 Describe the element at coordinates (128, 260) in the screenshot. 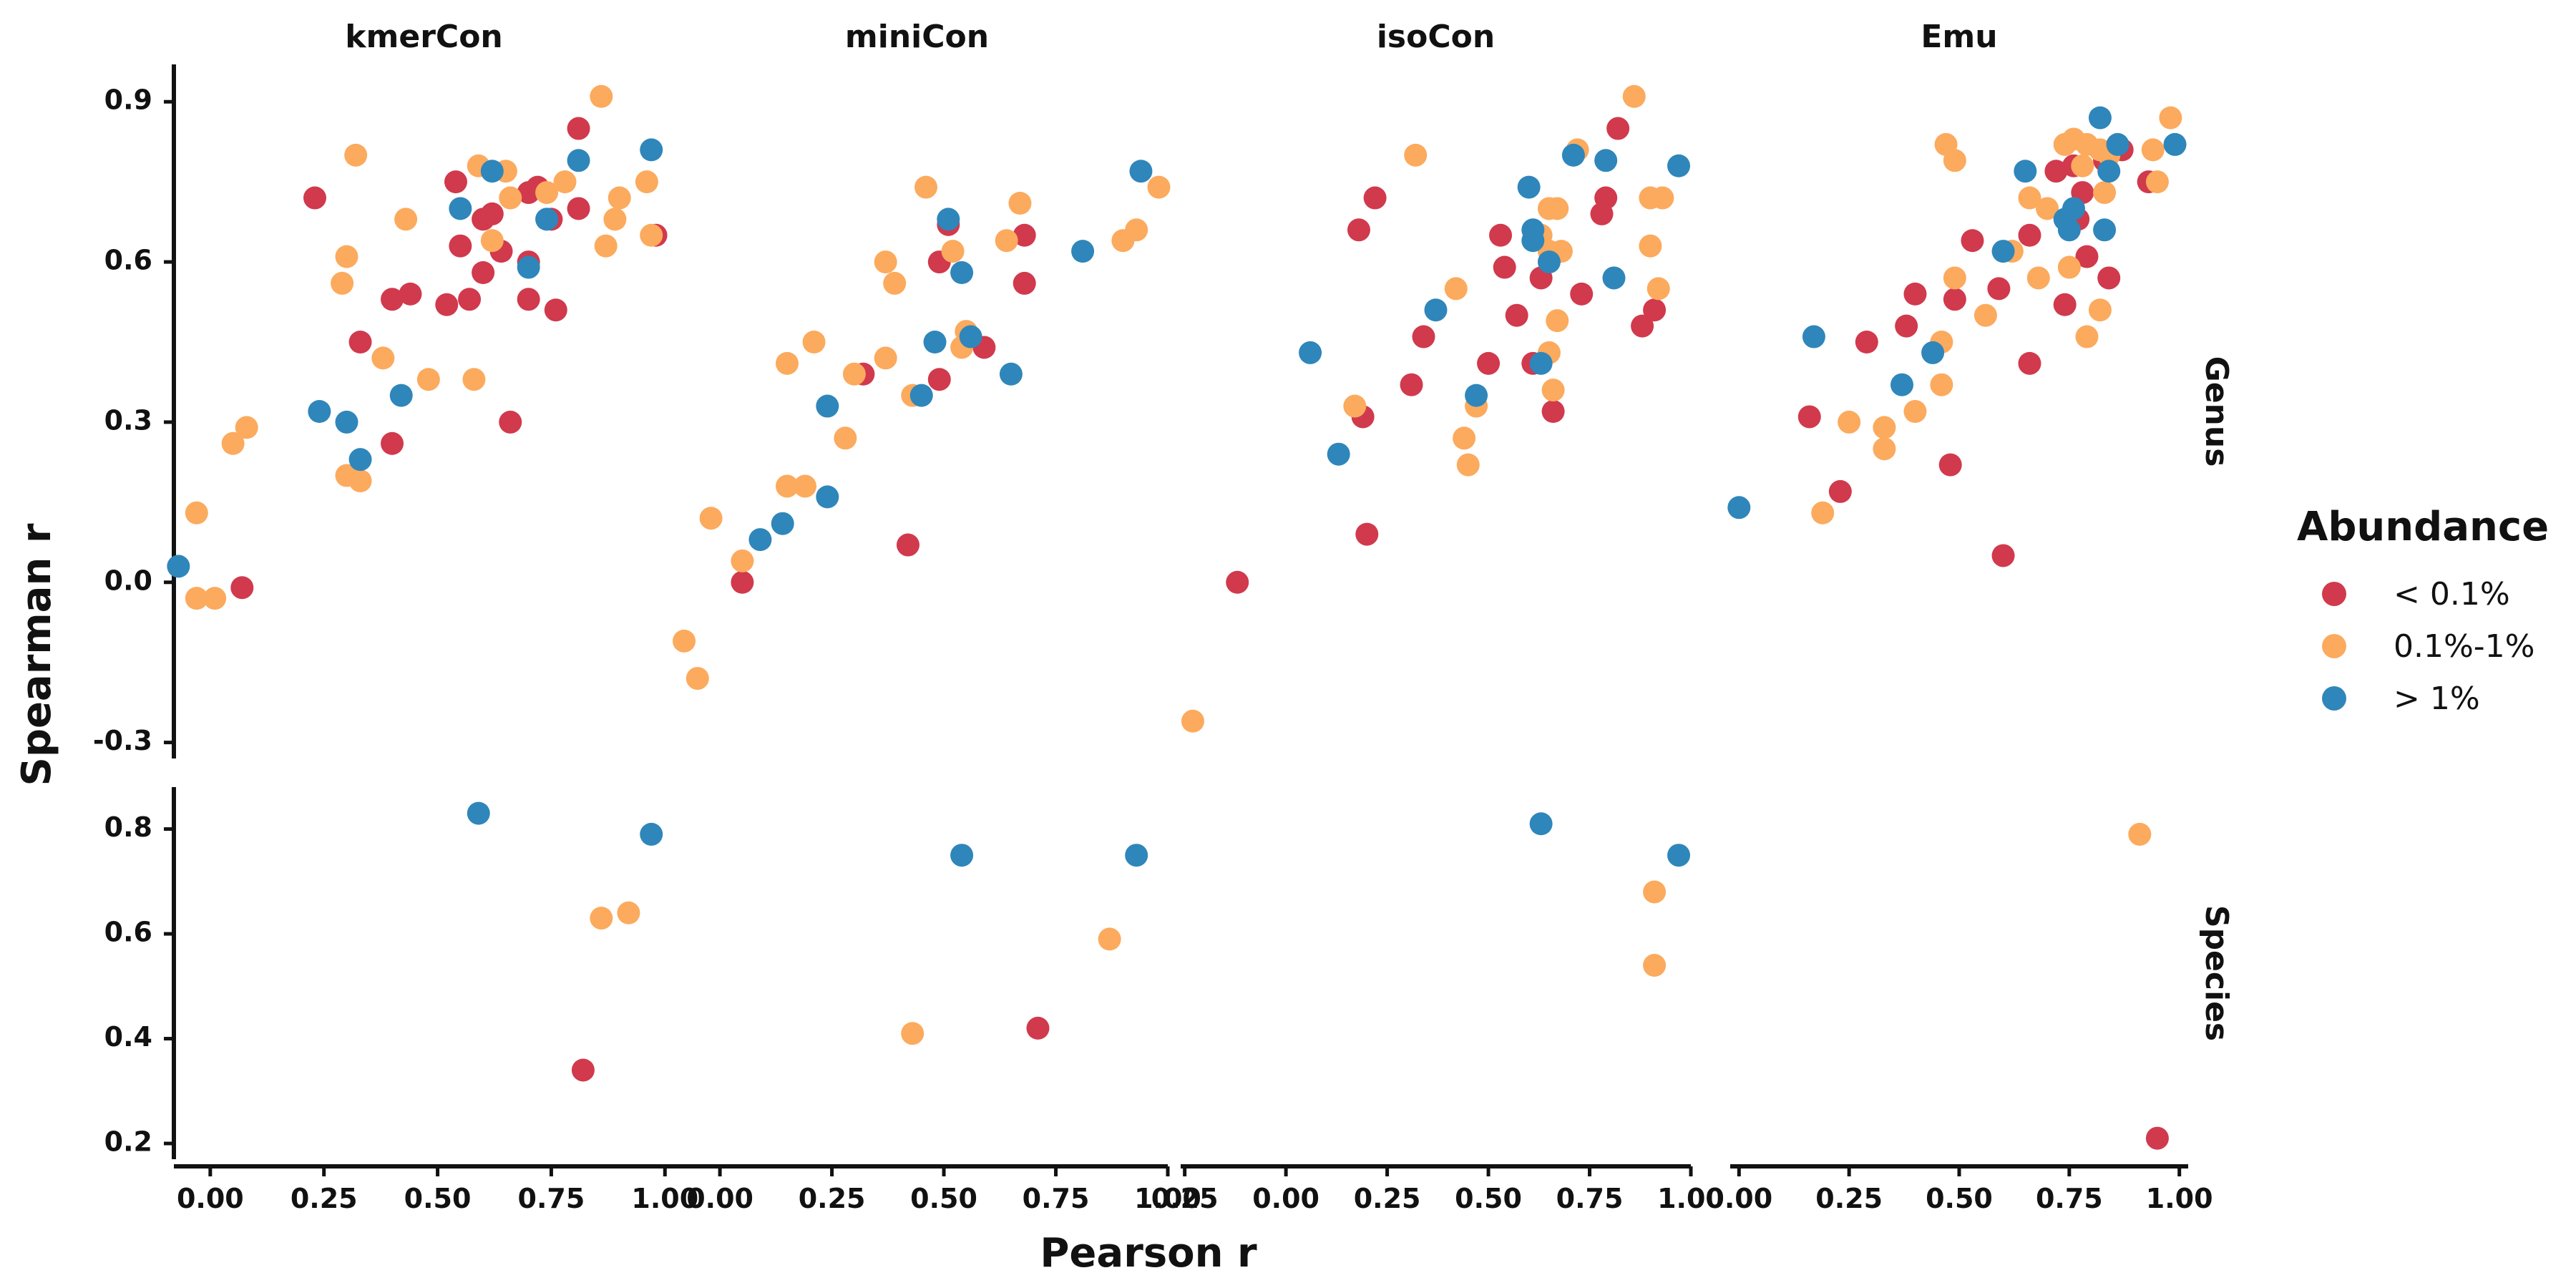

I see `y-tick-label-genus: 0.6` at that location.